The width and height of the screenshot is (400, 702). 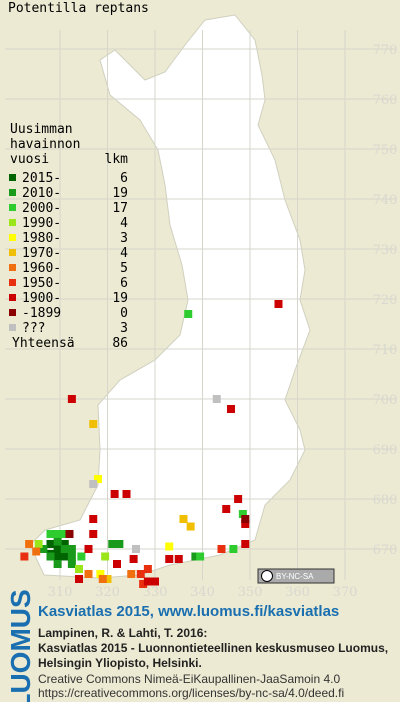 What do you see at coordinates (60, 592) in the screenshot?
I see `x-tick-label: 310` at bounding box center [60, 592].